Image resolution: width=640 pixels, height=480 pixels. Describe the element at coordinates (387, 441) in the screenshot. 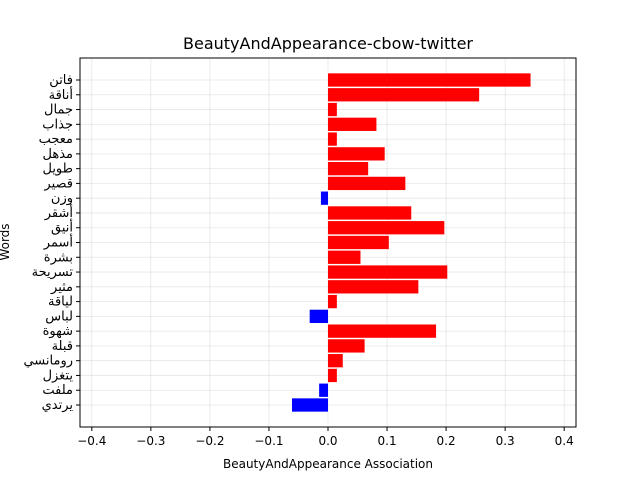

I see `x-tick-label: 0.1` at that location.